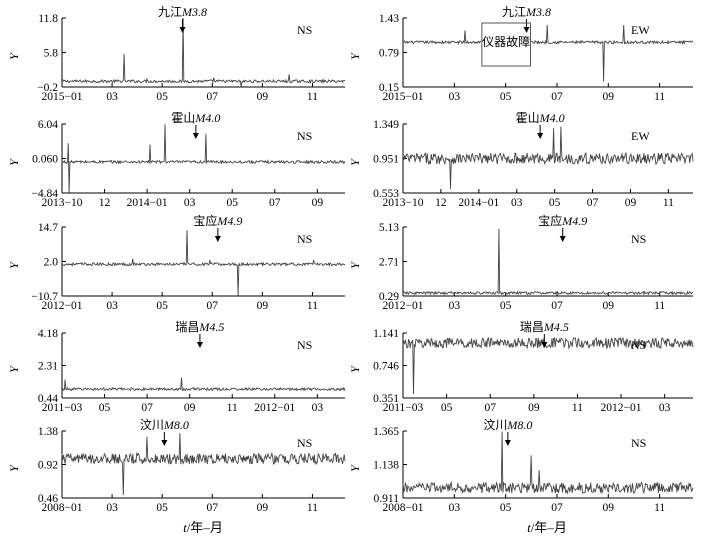 This screenshot has height=548, width=705. What do you see at coordinates (176, 465) in the screenshot?
I see `chart-panel-9: 1.38 0.92 0.46 Y 2008−01 03 05 07 09 11 NS 汶川M8.0` at bounding box center [176, 465].